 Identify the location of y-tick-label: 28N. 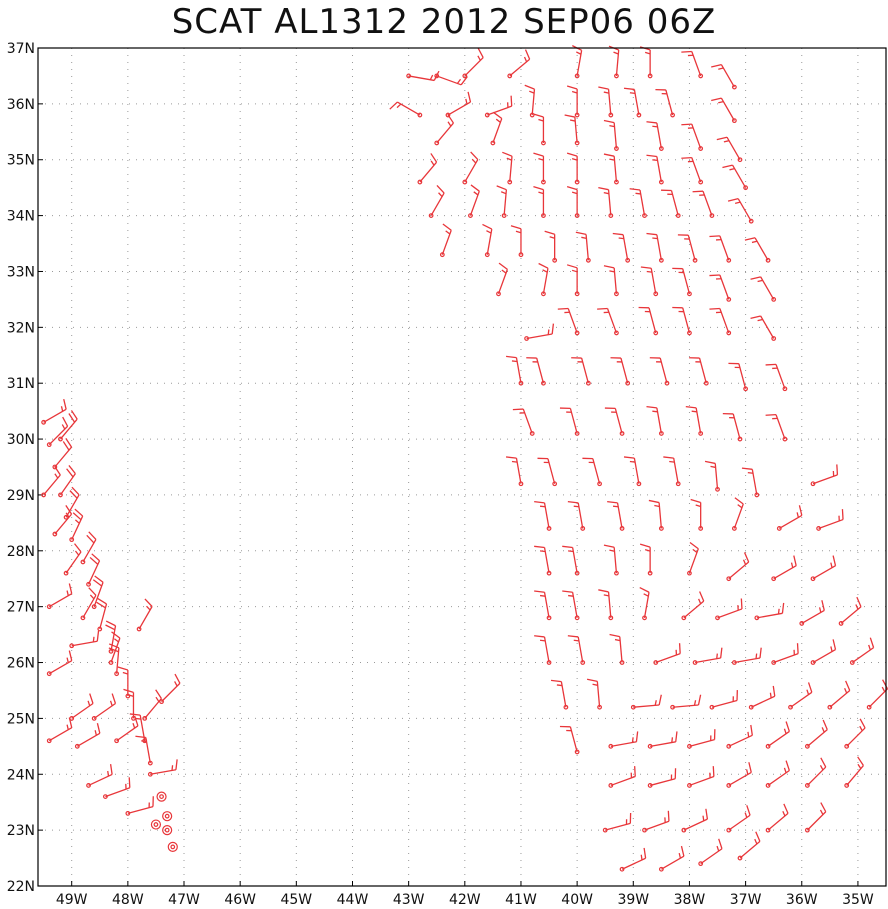
(21, 552).